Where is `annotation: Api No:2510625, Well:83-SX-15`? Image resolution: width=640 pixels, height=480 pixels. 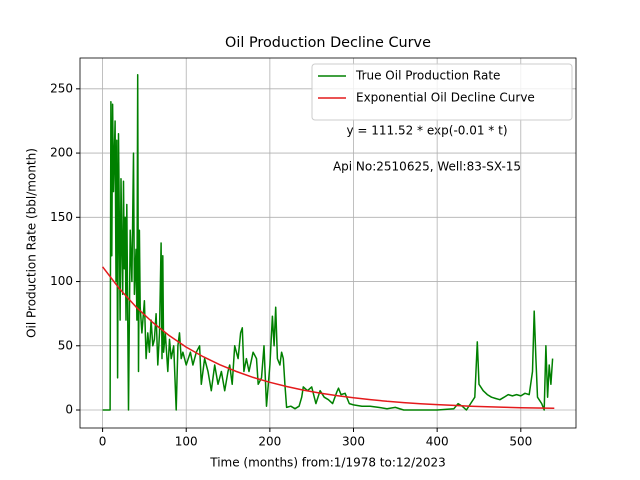
annotation: Api No:2510625, Well:83-SX-15 is located at coordinates (427, 167).